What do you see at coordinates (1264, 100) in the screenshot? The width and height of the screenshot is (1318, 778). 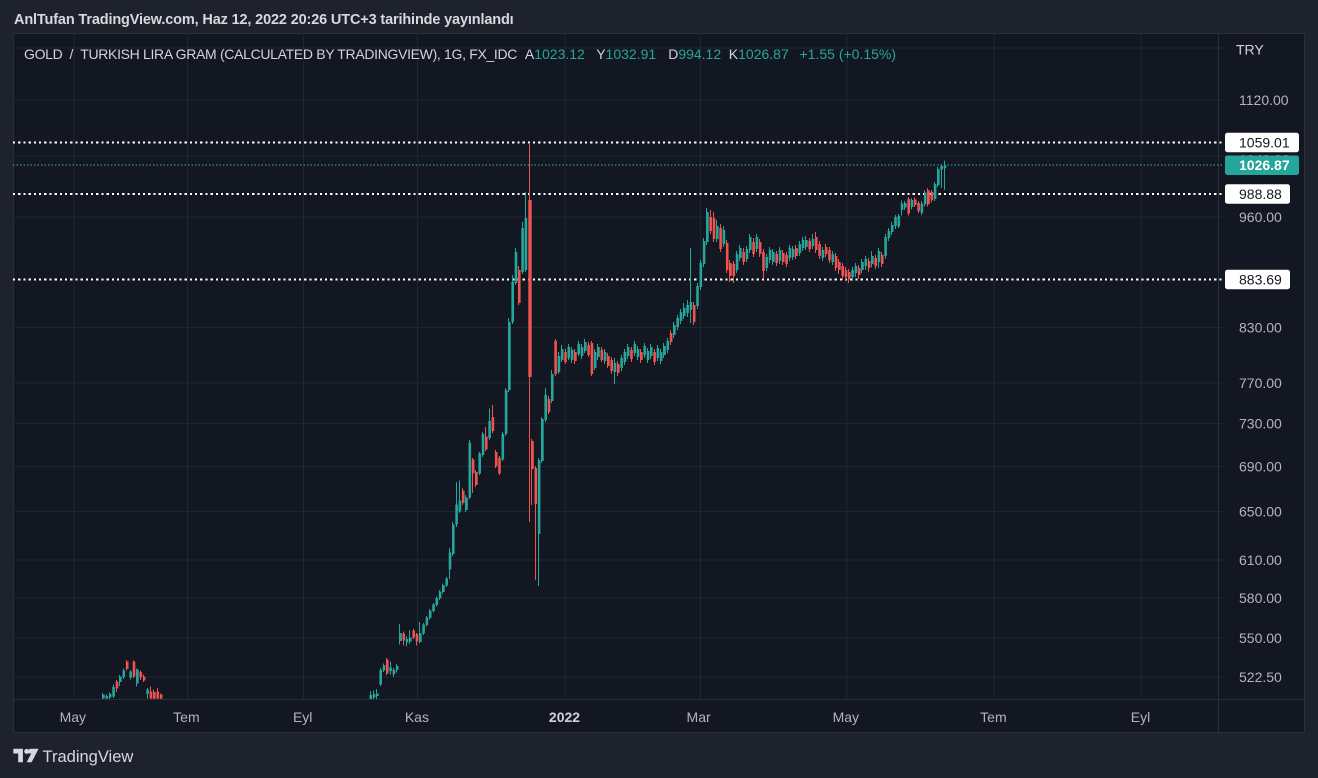 I see `svg-text: 1120.00` at bounding box center [1264, 100].